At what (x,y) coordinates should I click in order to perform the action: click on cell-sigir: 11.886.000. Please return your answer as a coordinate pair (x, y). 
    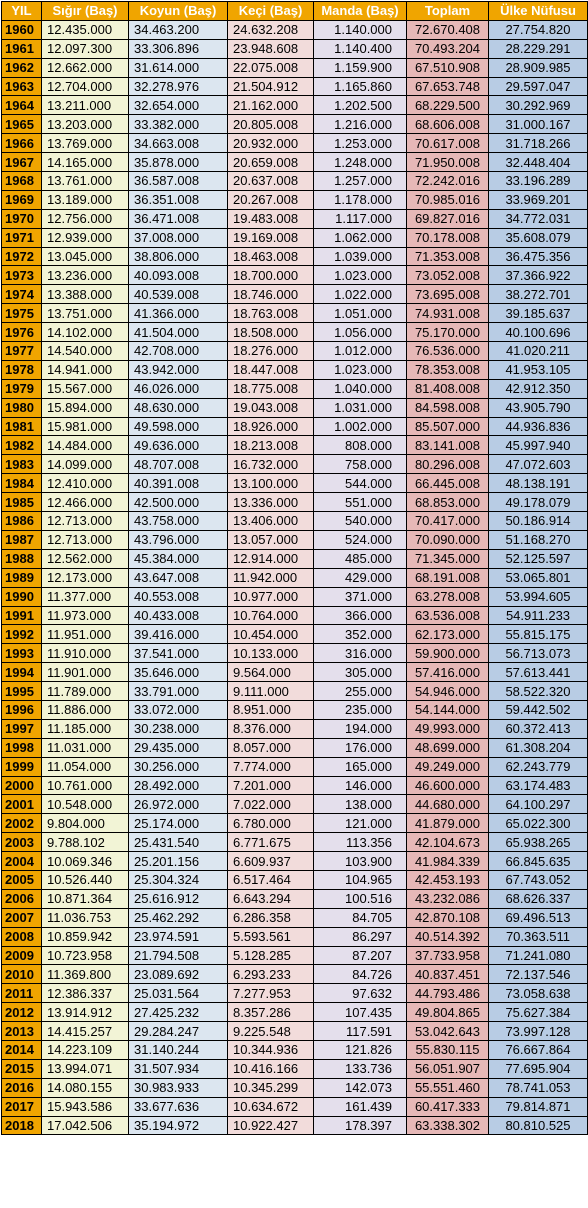
    Looking at the image, I should click on (85, 709).